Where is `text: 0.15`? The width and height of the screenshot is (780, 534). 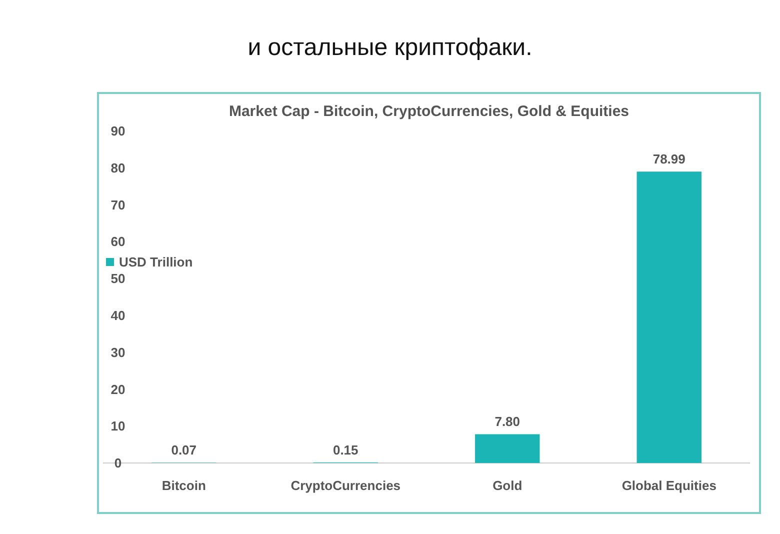 text: 0.15 is located at coordinates (345, 450).